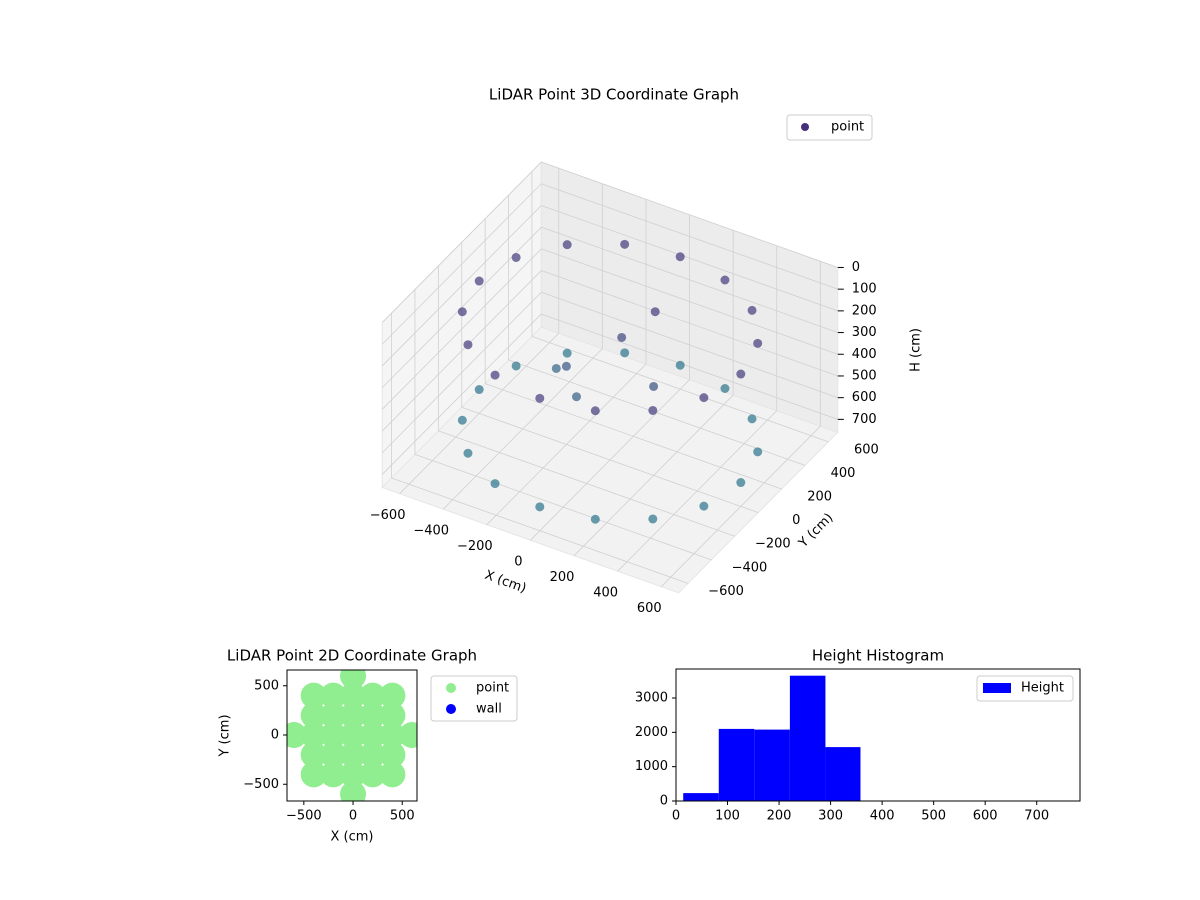 The width and height of the screenshot is (1200, 900). Describe the element at coordinates (864, 397) in the screenshot. I see `z-tick-label: 600` at that location.